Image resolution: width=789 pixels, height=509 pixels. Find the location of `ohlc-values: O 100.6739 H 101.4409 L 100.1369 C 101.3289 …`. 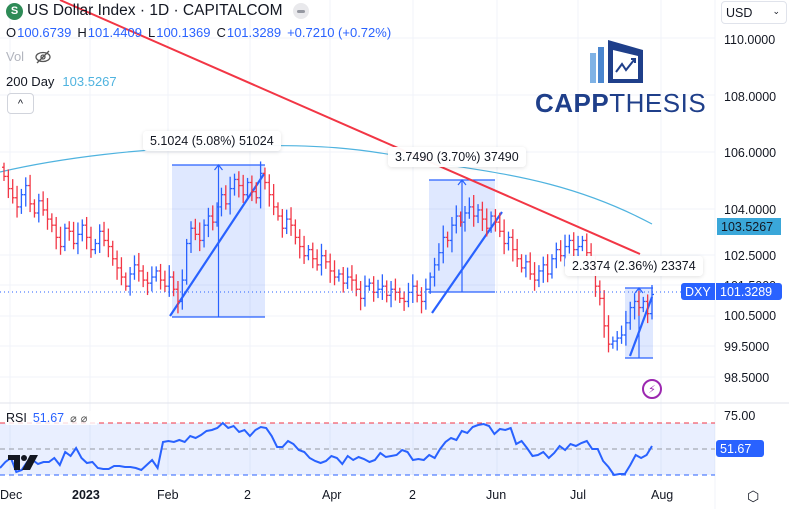

ohlc-values: O 100.6739 H 101.4409 L 100.1369 C 101.3289 … is located at coordinates (201, 33).